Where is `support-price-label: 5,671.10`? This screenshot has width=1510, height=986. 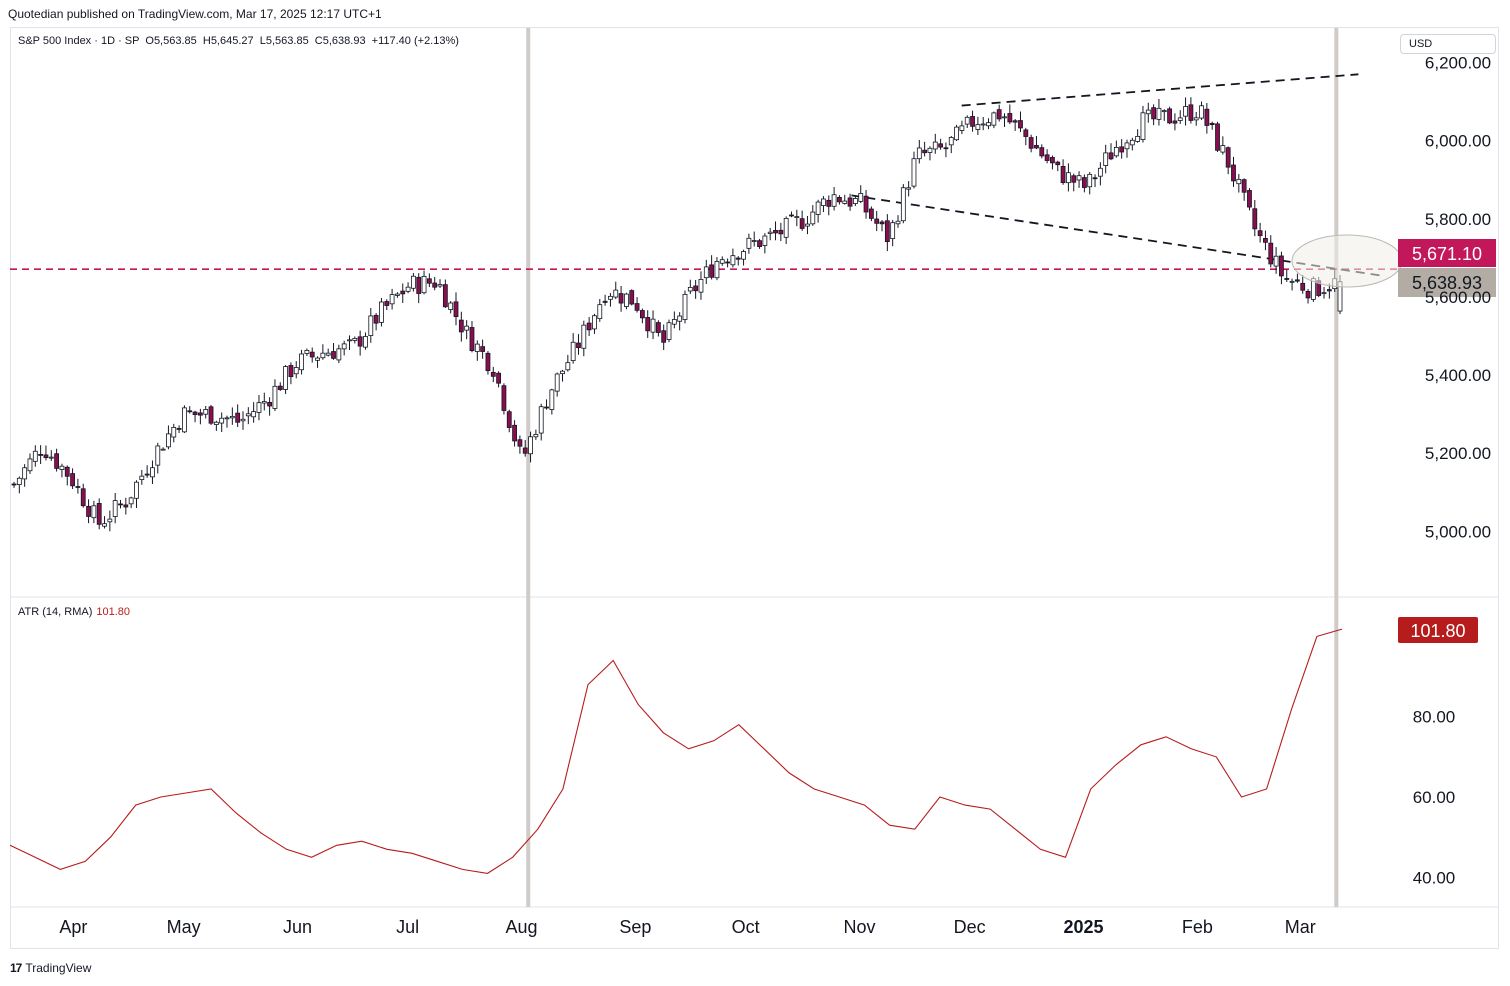
support-price-label: 5,671.10 is located at coordinates (1447, 254).